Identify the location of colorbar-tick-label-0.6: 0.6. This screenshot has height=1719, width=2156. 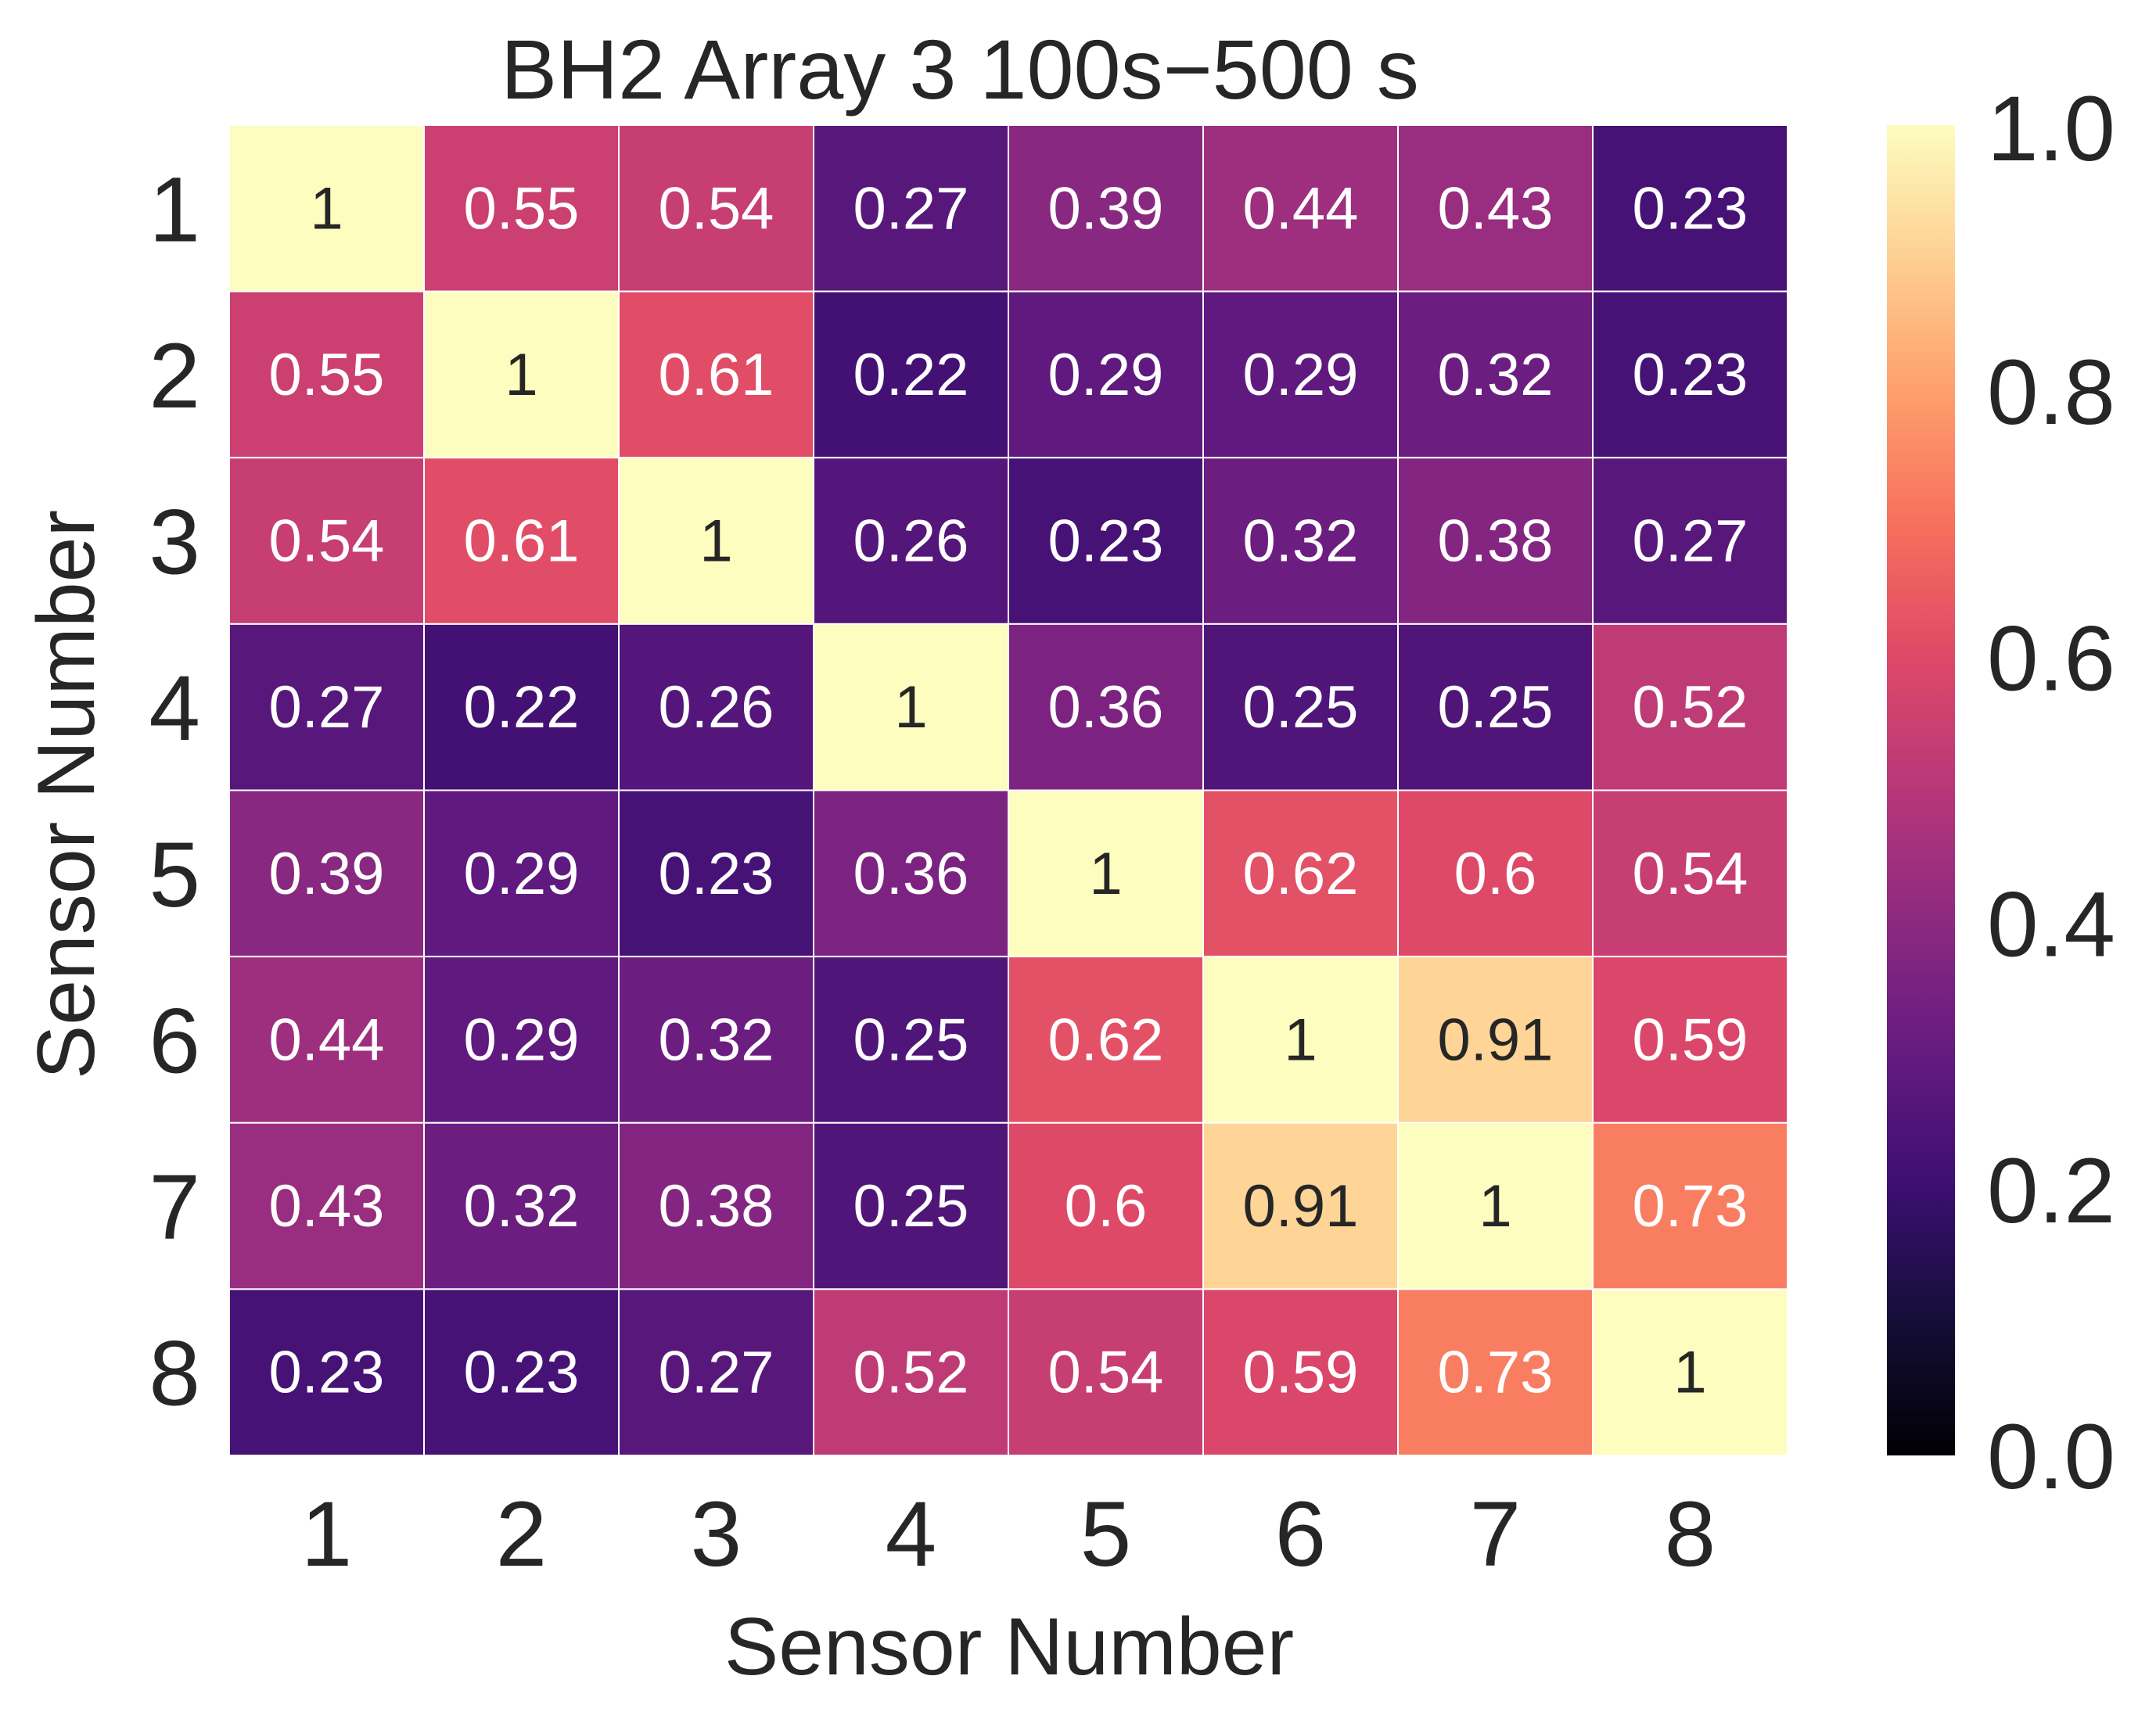
(2051, 658).